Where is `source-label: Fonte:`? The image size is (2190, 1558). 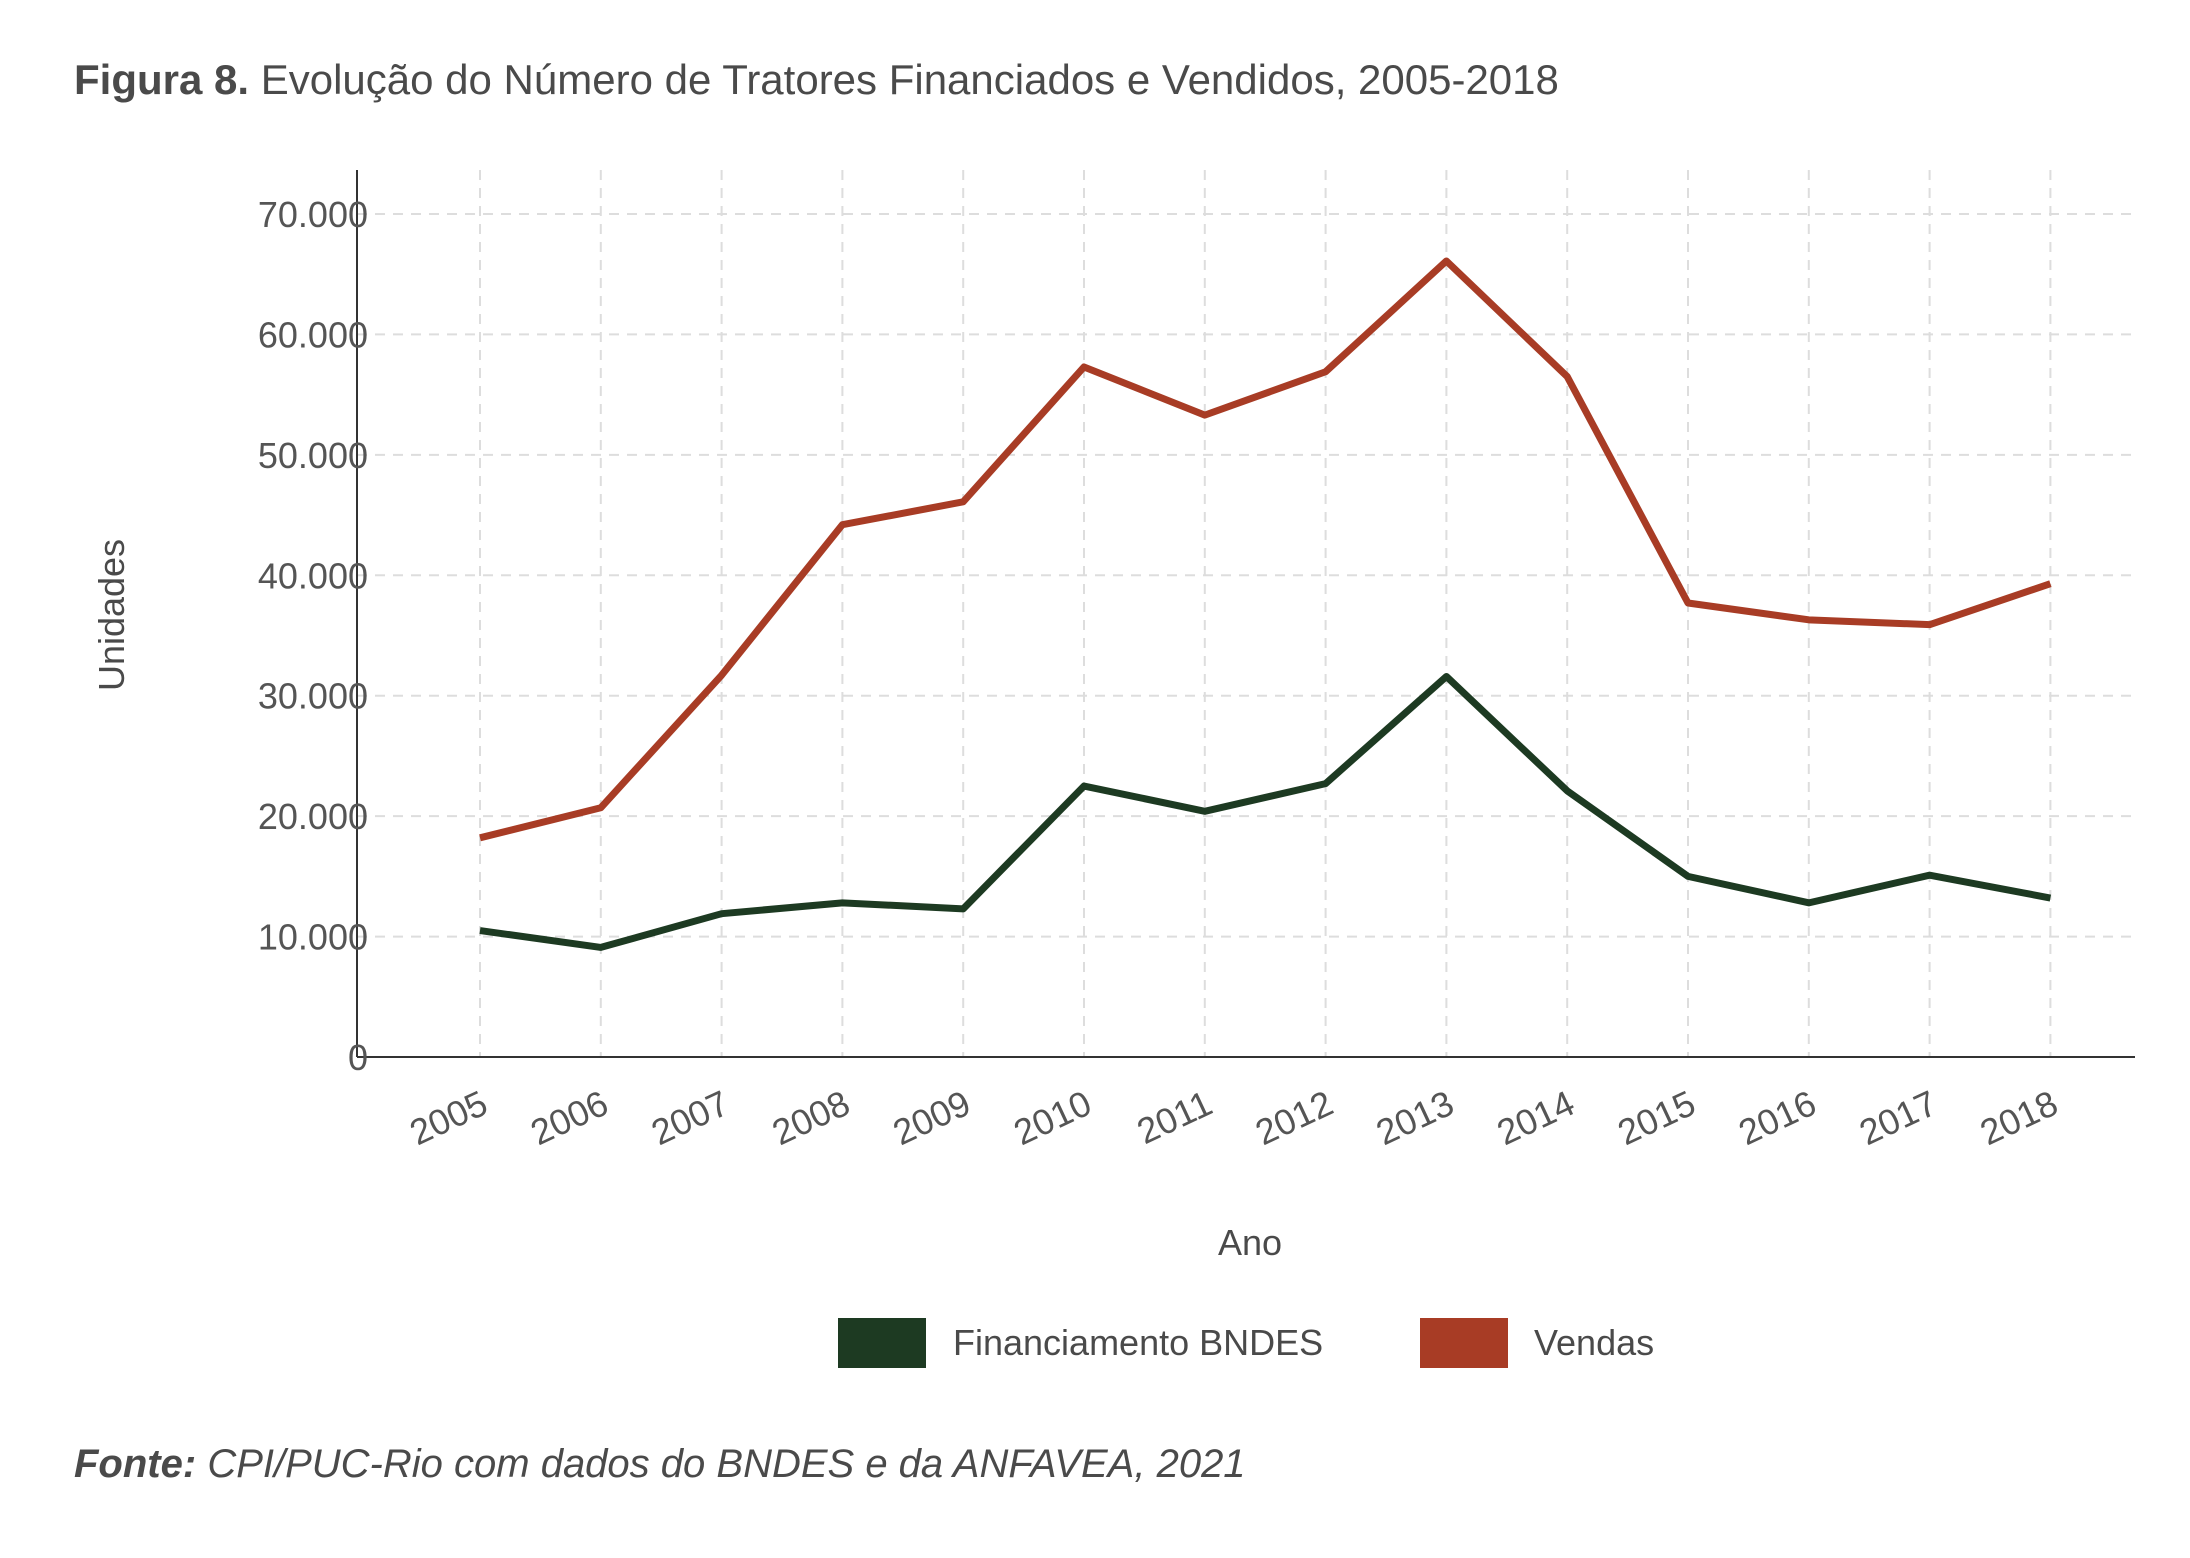 source-label: Fonte: is located at coordinates (135, 1464).